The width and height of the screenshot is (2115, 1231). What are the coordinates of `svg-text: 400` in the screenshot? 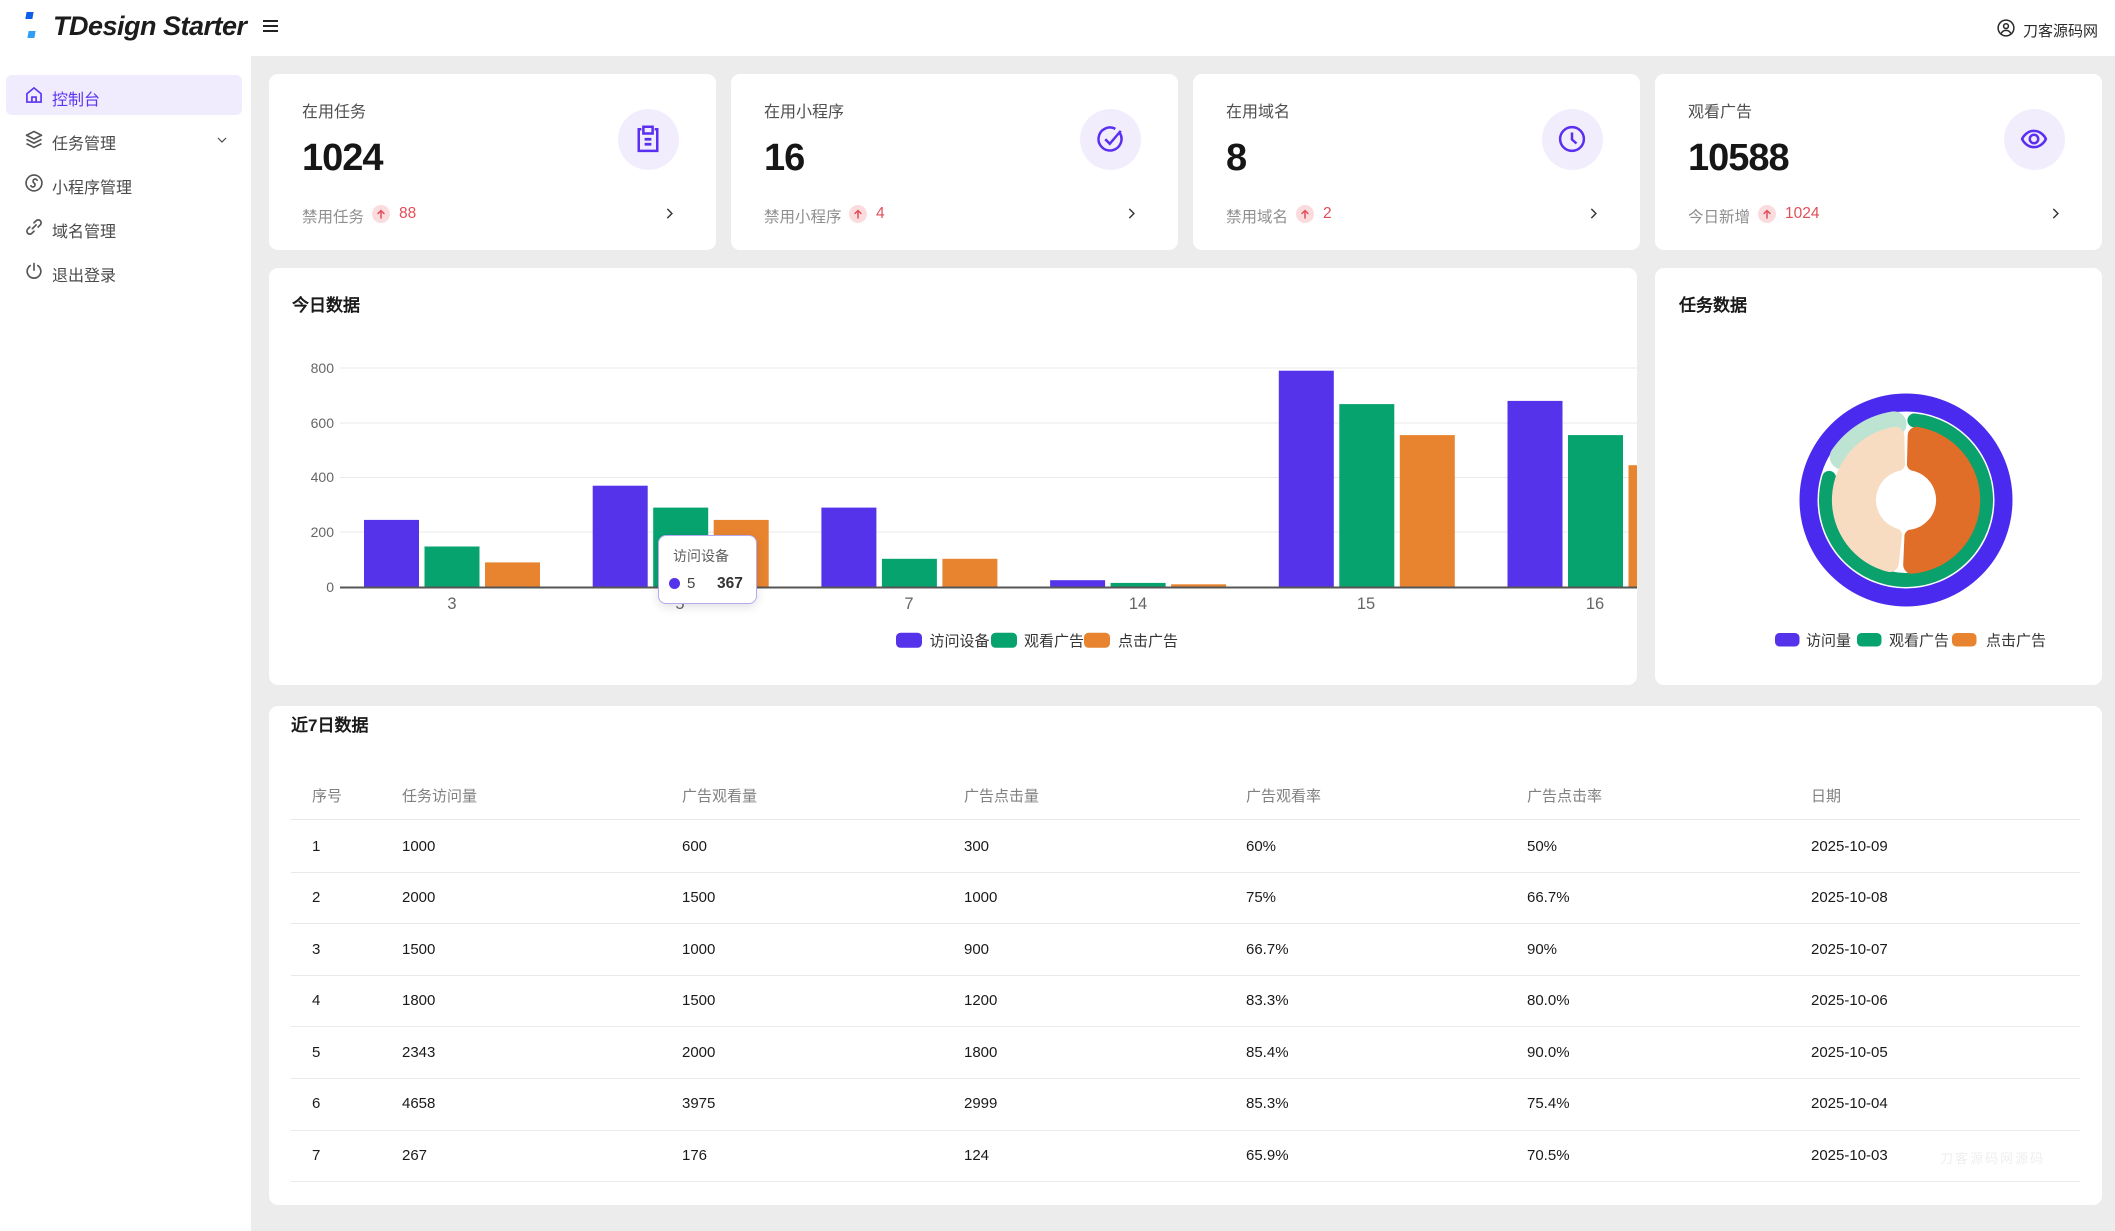 It's located at (323, 477).